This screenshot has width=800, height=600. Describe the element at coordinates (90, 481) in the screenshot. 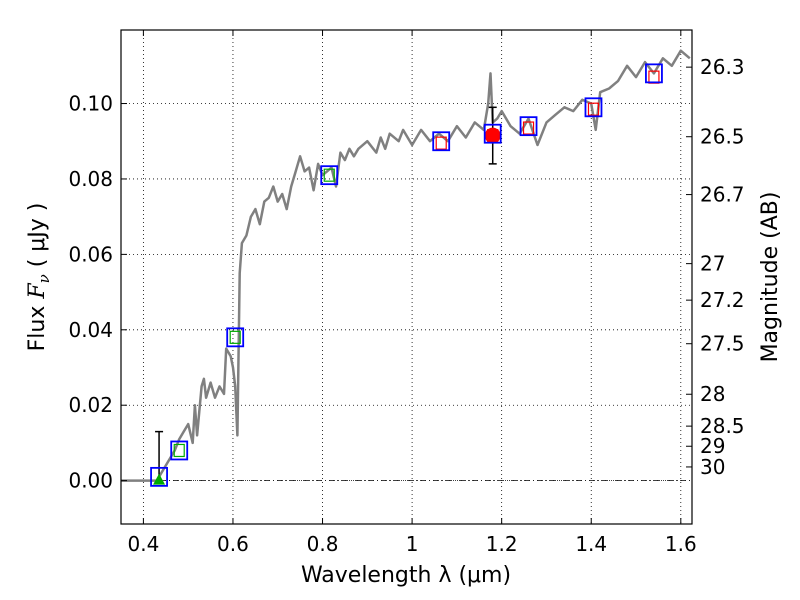

I see `y-tick-label: 0.00` at that location.